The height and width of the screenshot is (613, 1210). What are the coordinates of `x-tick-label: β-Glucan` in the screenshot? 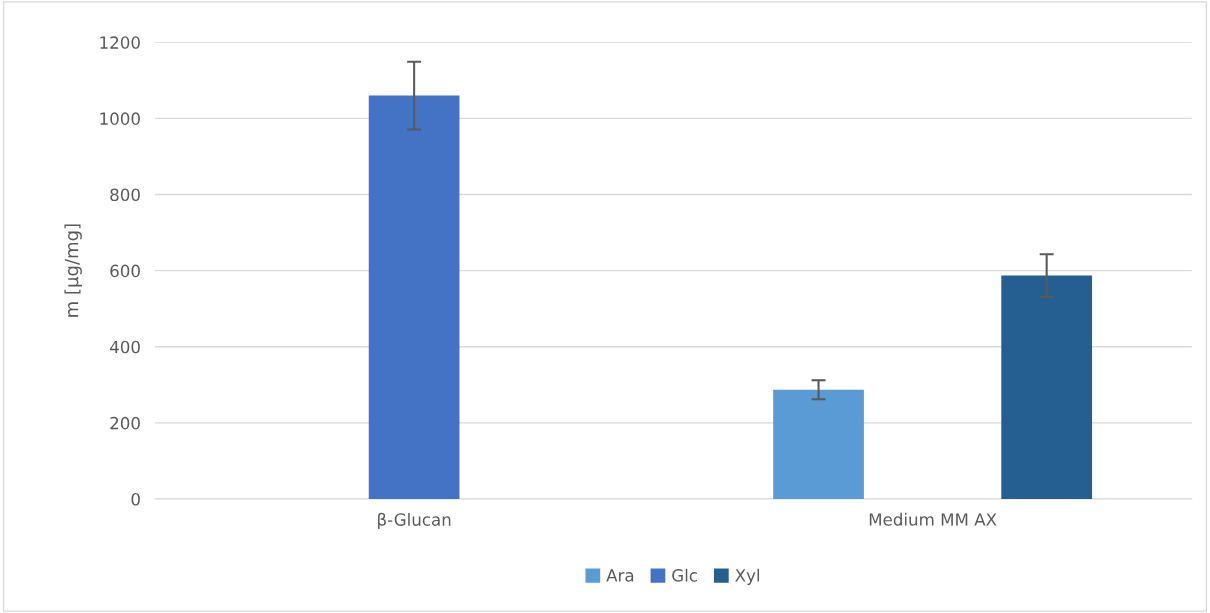 It's located at (414, 521).